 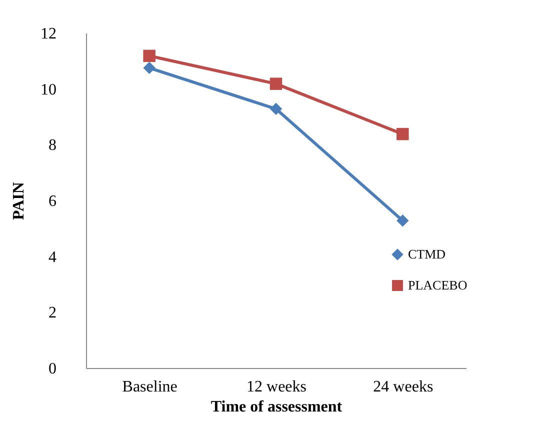 What do you see at coordinates (48, 89) in the screenshot?
I see `y-tick-label: 10` at bounding box center [48, 89].